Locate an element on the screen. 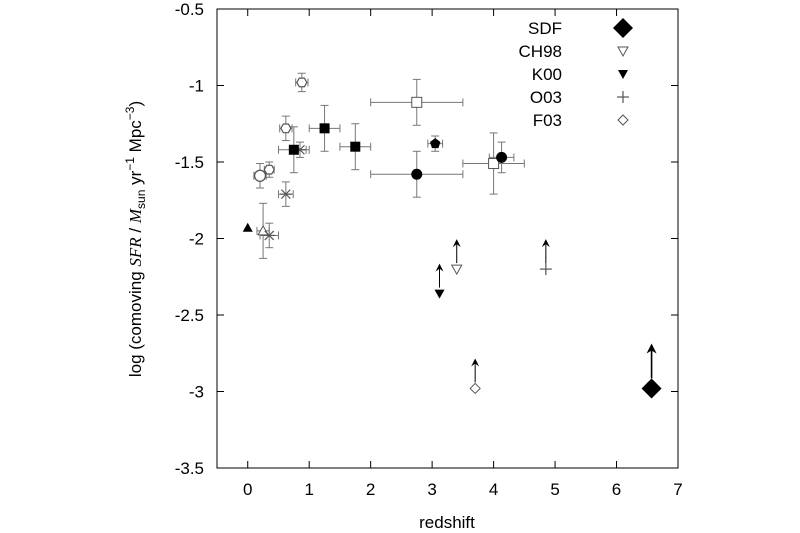  triangle-up-filled-marker is located at coordinates (247, 227).